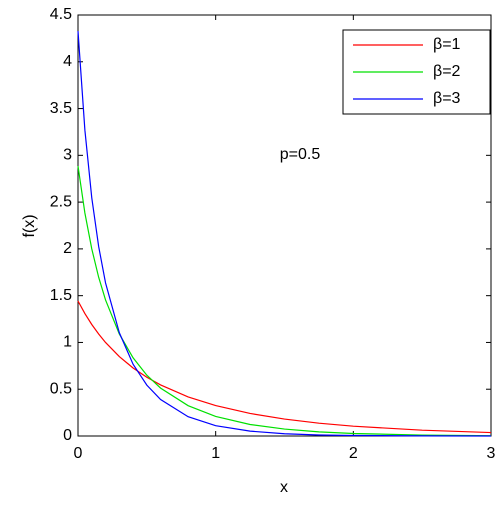 The height and width of the screenshot is (505, 500). Describe the element at coordinates (67, 155) in the screenshot. I see `y-tick-label: 3` at that location.